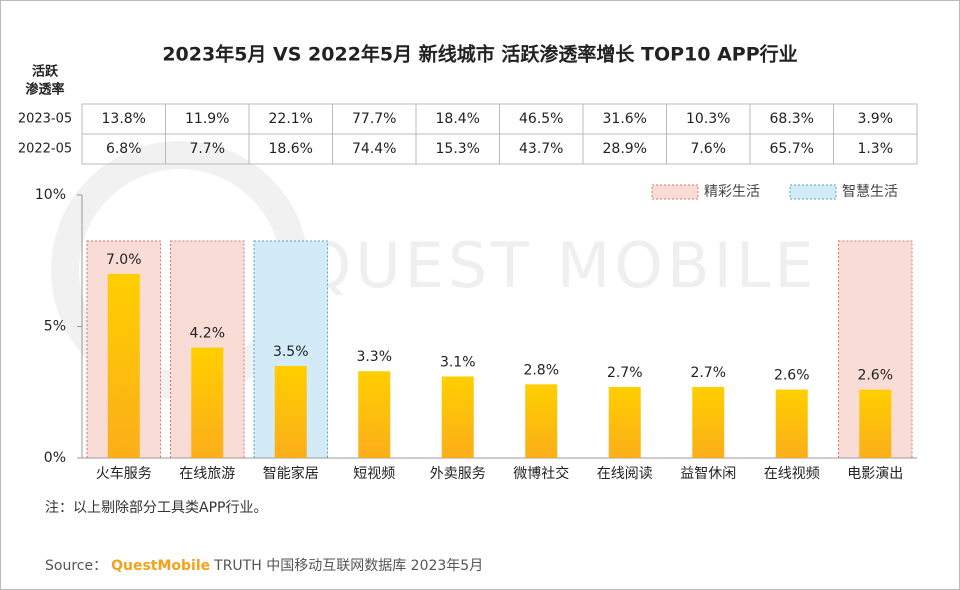 The height and width of the screenshot is (590, 960). What do you see at coordinates (291, 473) in the screenshot?
I see `x-tick-label: 智能家居` at bounding box center [291, 473].